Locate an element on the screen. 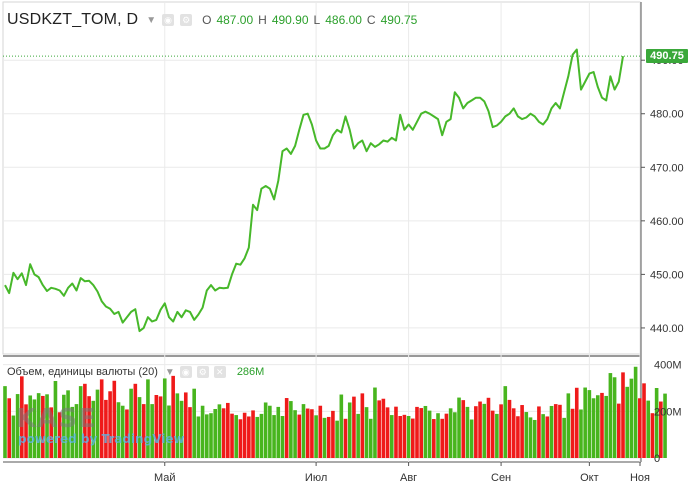 The image size is (696, 488). time-tick-label: Окт is located at coordinates (589, 478).